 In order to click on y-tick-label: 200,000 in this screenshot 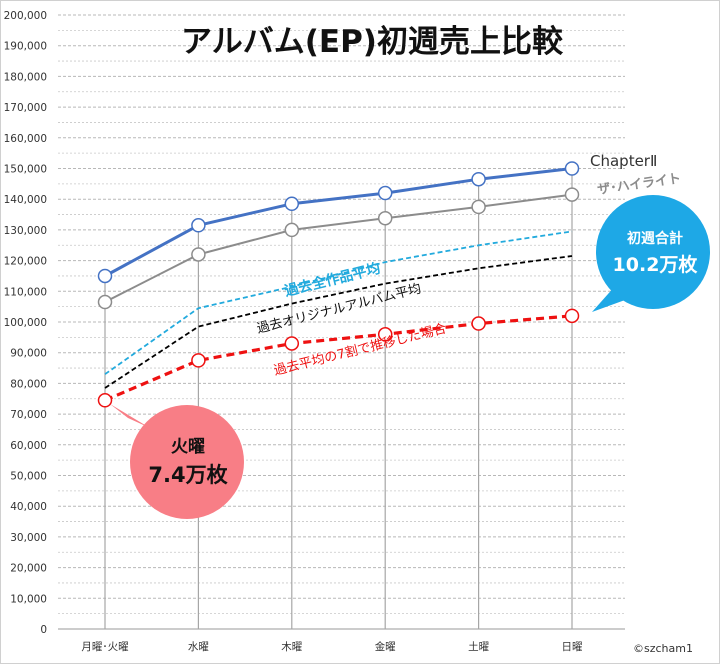, I will do `click(25, 16)`.